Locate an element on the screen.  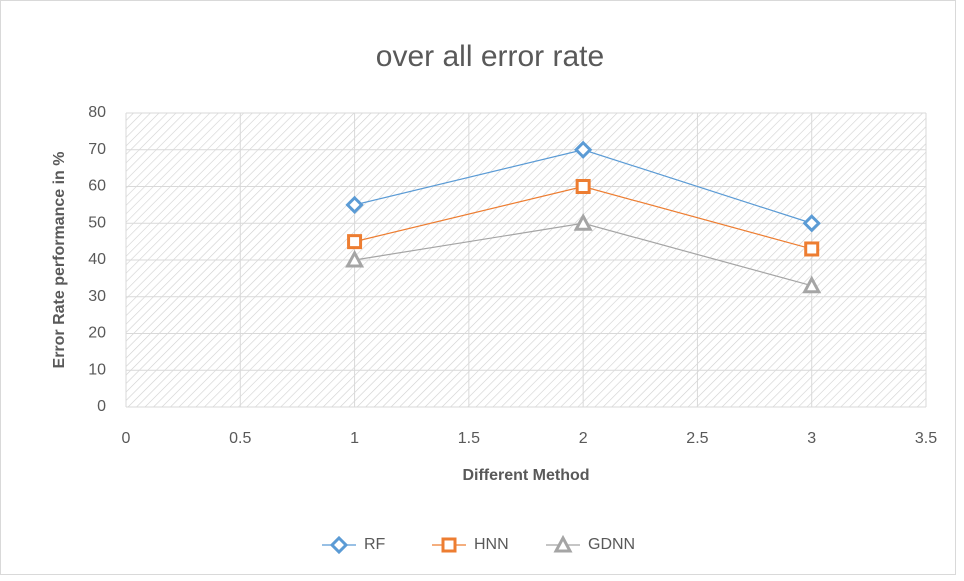
y-tick-label: 70 is located at coordinates (97, 149).